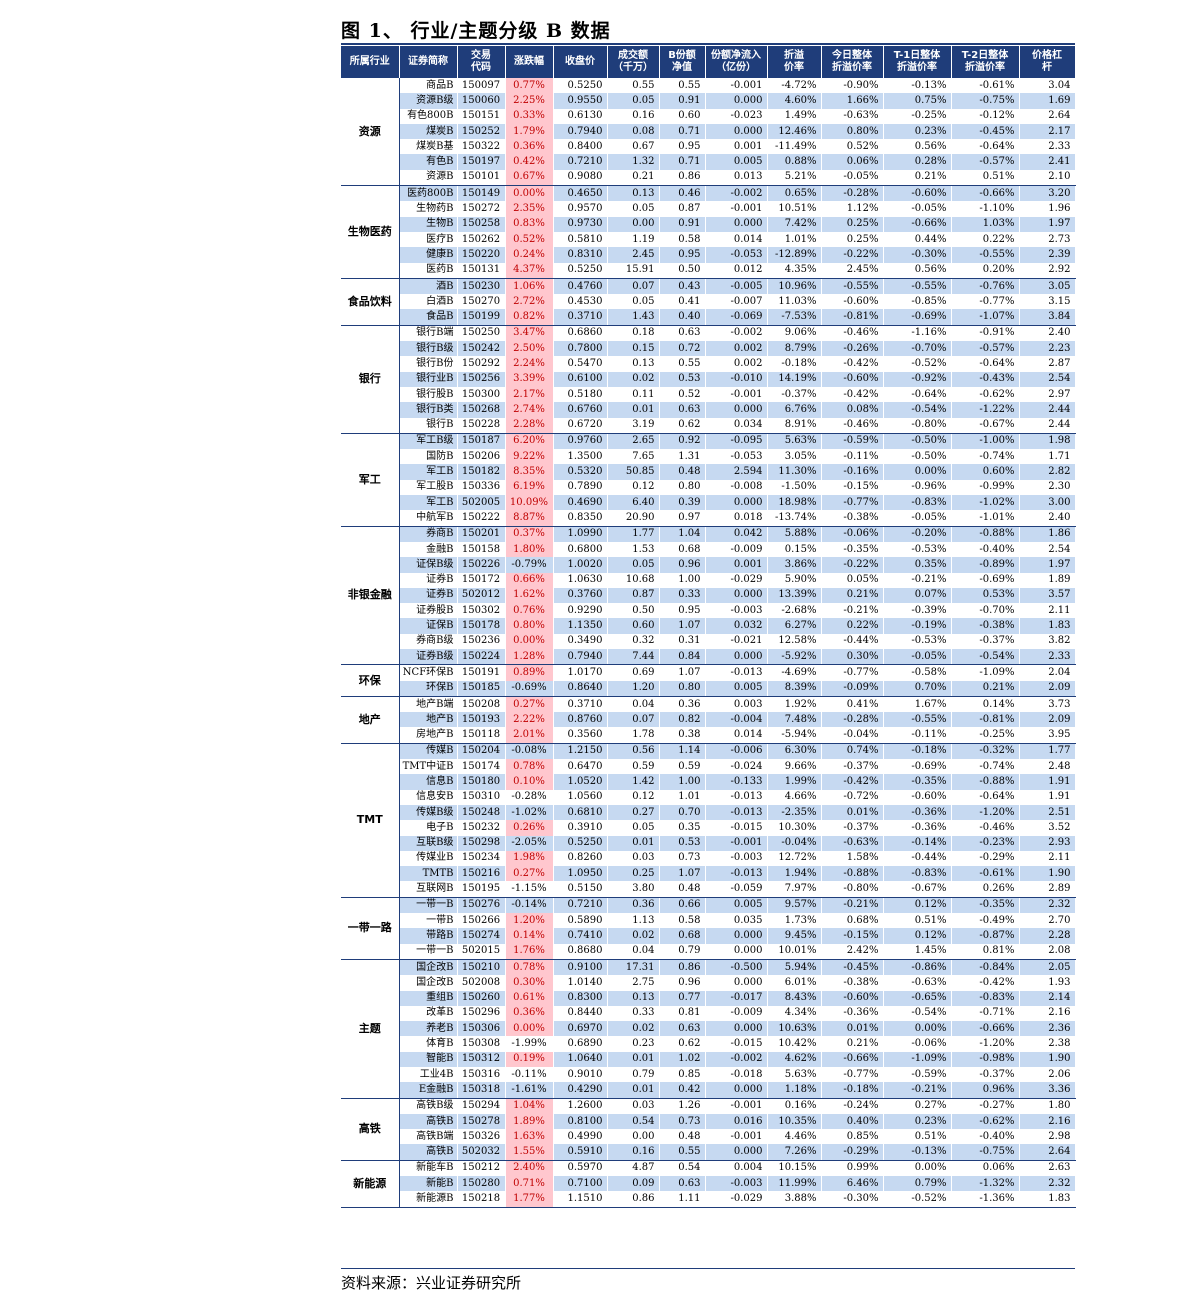 The width and height of the screenshot is (1191, 1313). Describe the element at coordinates (1047, 255) in the screenshot. I see `value-cell: 2.39` at that location.